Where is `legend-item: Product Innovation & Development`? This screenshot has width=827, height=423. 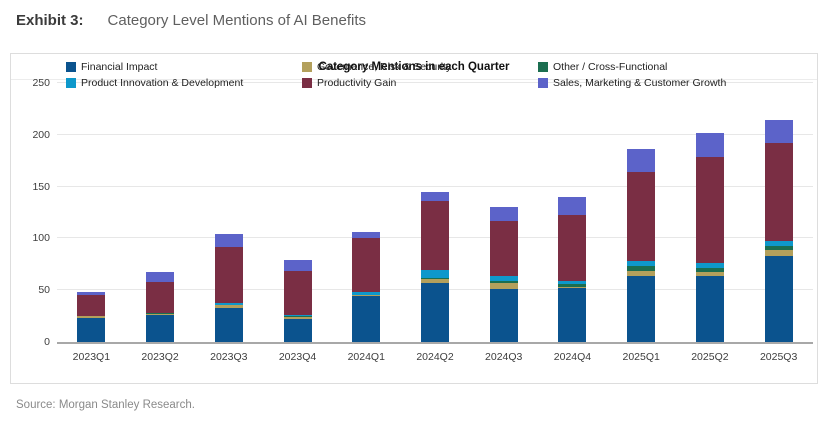
legend-item: Product Innovation & Development is located at coordinates (184, 83).